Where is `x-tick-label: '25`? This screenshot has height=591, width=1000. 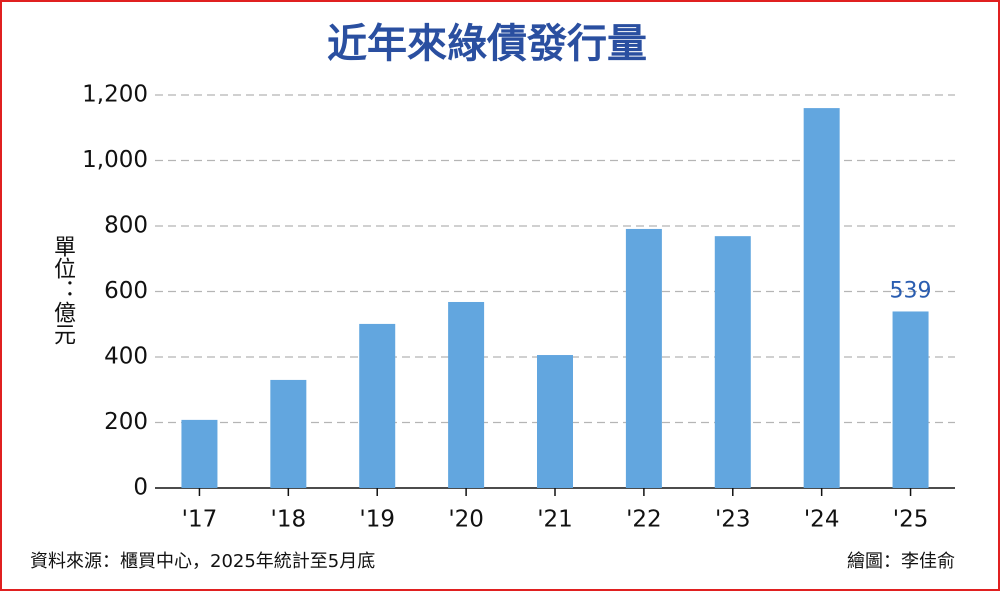
x-tick-label: '25 is located at coordinates (911, 520).